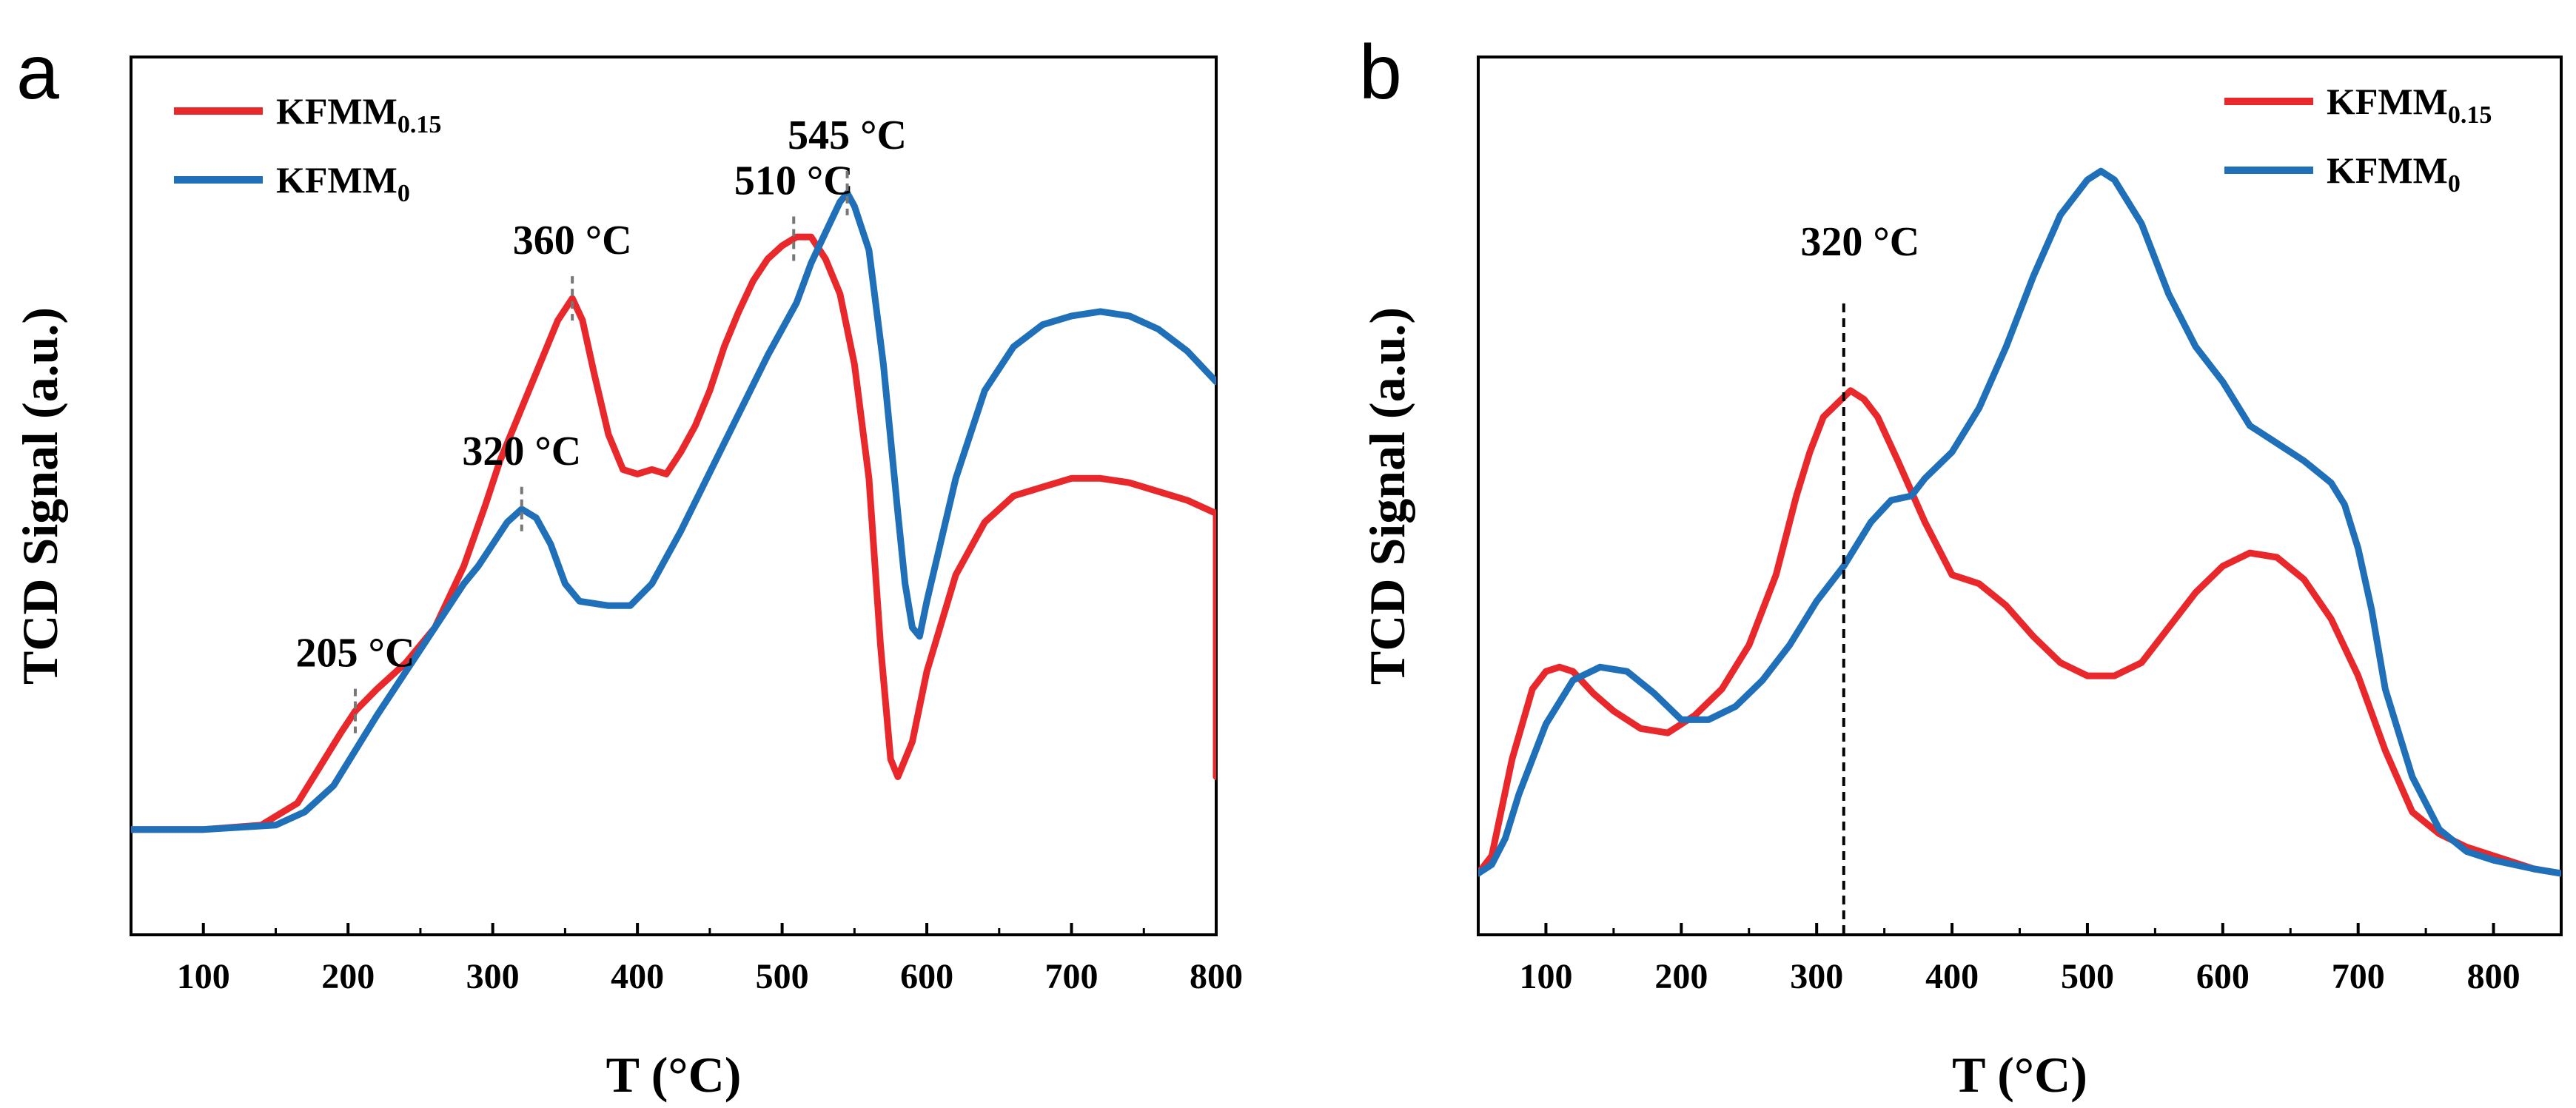 The width and height of the screenshot is (2576, 1108). Describe the element at coordinates (37, 72) in the screenshot. I see `panel-label: a` at that location.